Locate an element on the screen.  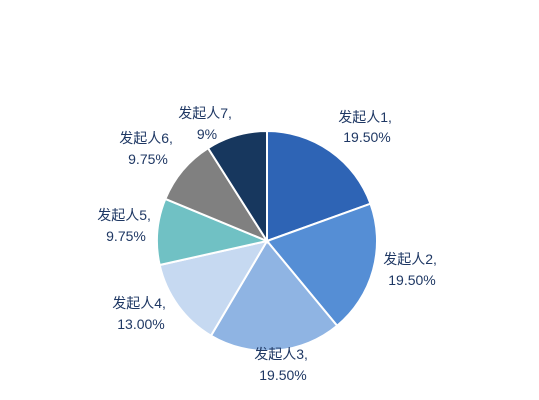
slice-label-5: 发起人5, 9.75% is located at coordinates (126, 225).